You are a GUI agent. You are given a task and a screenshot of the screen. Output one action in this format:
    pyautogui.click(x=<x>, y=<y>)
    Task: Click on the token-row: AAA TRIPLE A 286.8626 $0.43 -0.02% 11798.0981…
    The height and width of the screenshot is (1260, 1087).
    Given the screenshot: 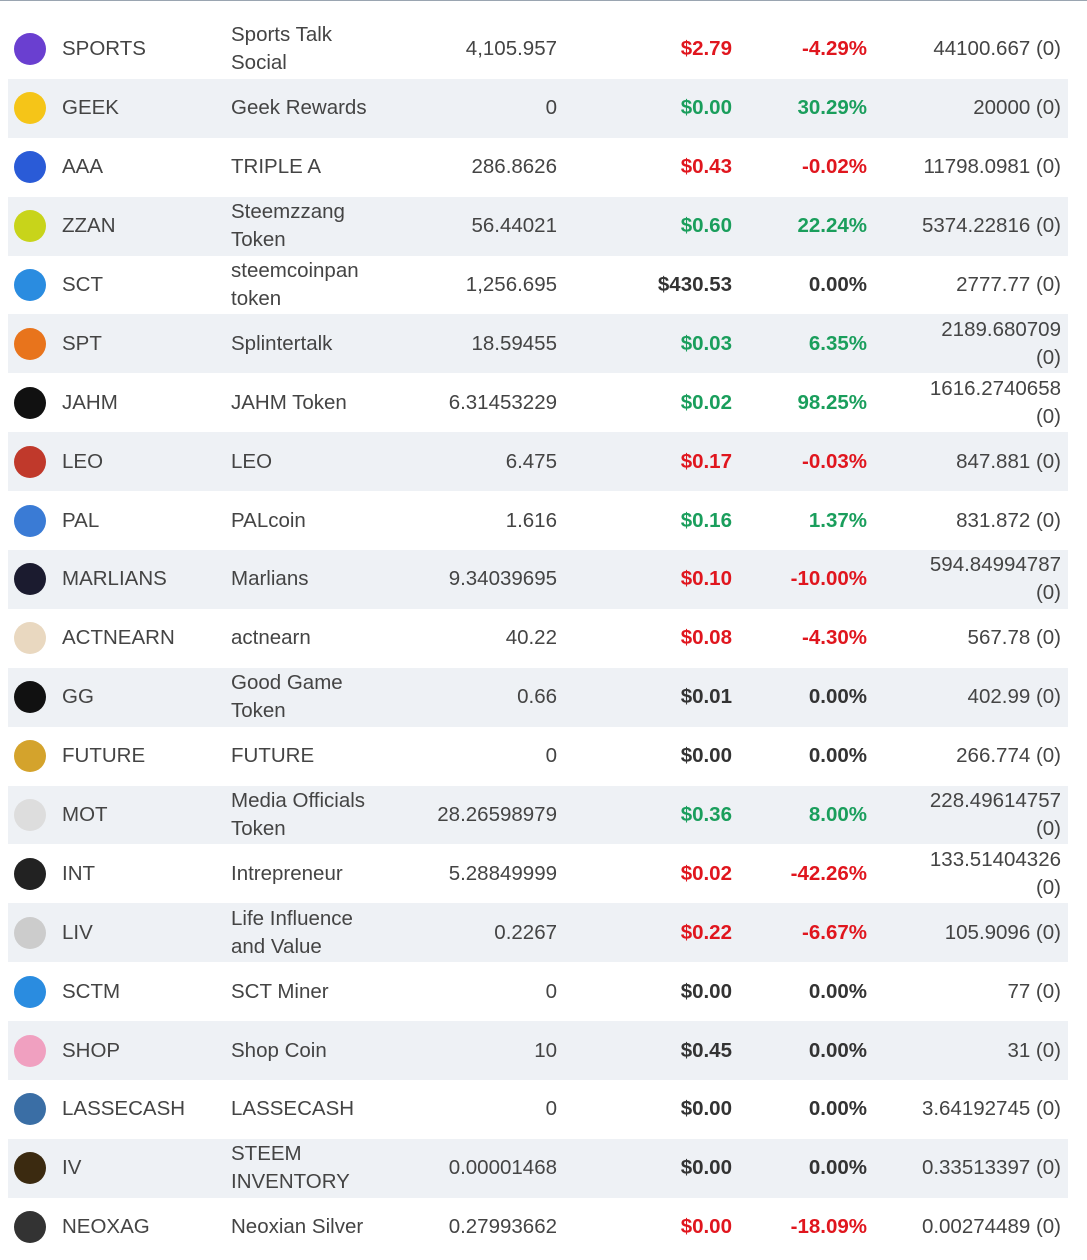 What is the action you would take?
    pyautogui.click(x=538, y=167)
    